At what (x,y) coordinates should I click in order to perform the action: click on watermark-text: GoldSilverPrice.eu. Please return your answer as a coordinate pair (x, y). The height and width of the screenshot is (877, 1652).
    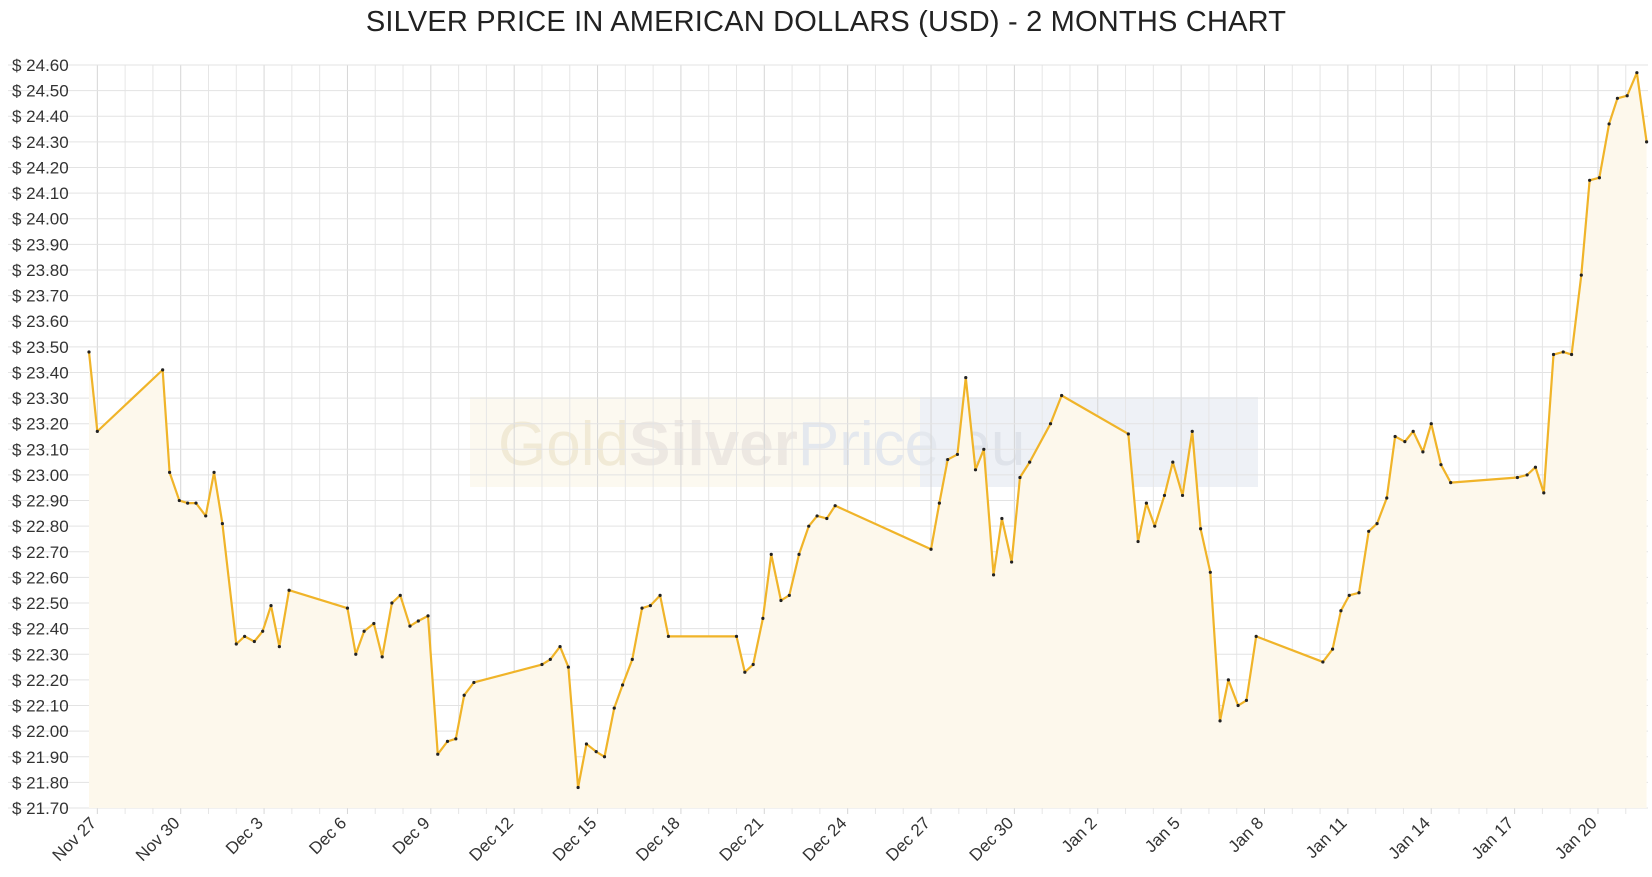
    Looking at the image, I should click on (761, 444).